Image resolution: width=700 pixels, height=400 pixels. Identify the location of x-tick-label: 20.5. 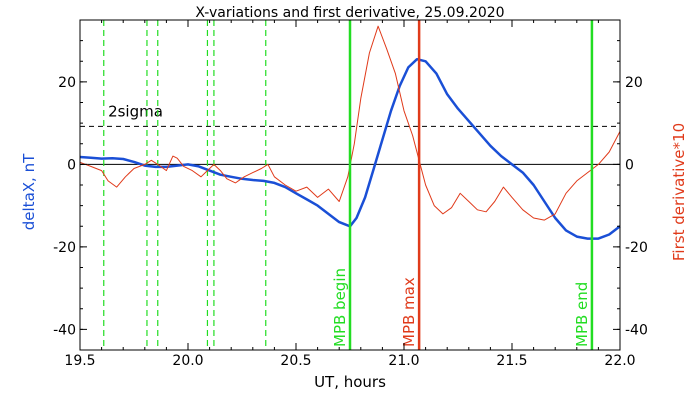
(295, 361).